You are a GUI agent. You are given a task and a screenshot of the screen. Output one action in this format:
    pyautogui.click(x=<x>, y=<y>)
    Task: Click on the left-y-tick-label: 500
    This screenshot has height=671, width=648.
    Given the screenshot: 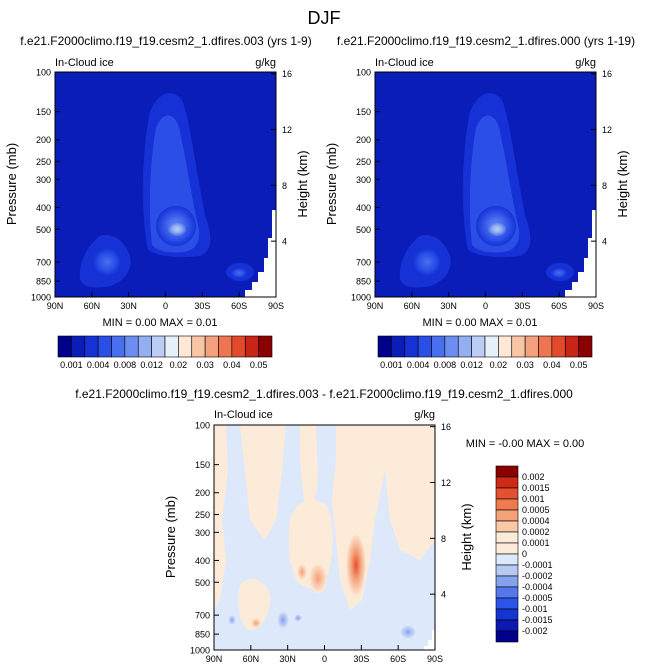 What is the action you would take?
    pyautogui.click(x=43, y=230)
    